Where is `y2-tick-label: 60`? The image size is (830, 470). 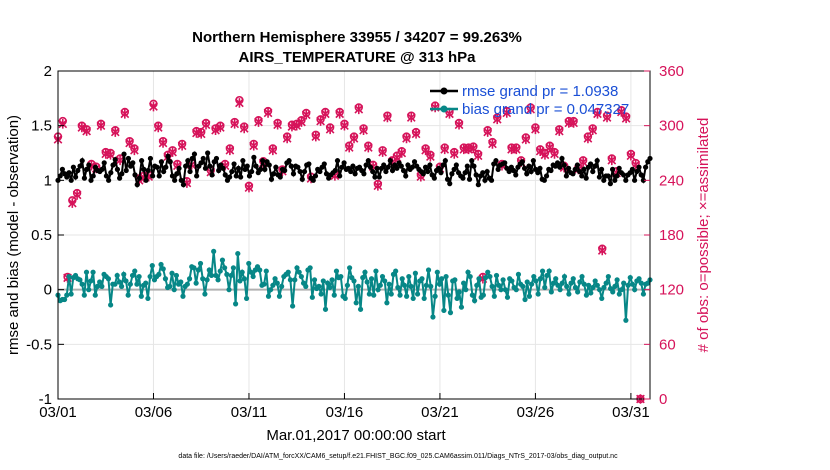
y2-tick-label: 60 is located at coordinates (667, 344).